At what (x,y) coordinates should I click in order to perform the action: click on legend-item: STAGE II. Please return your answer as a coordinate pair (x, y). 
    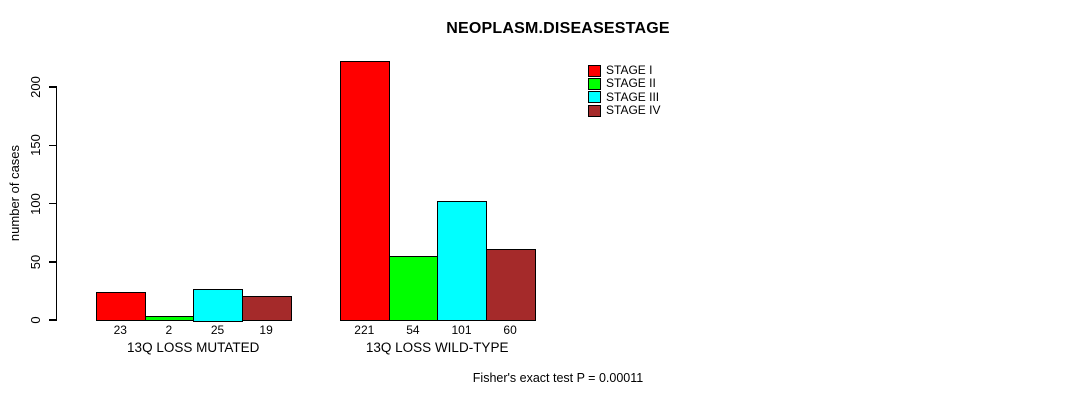
    Looking at the image, I should click on (622, 83).